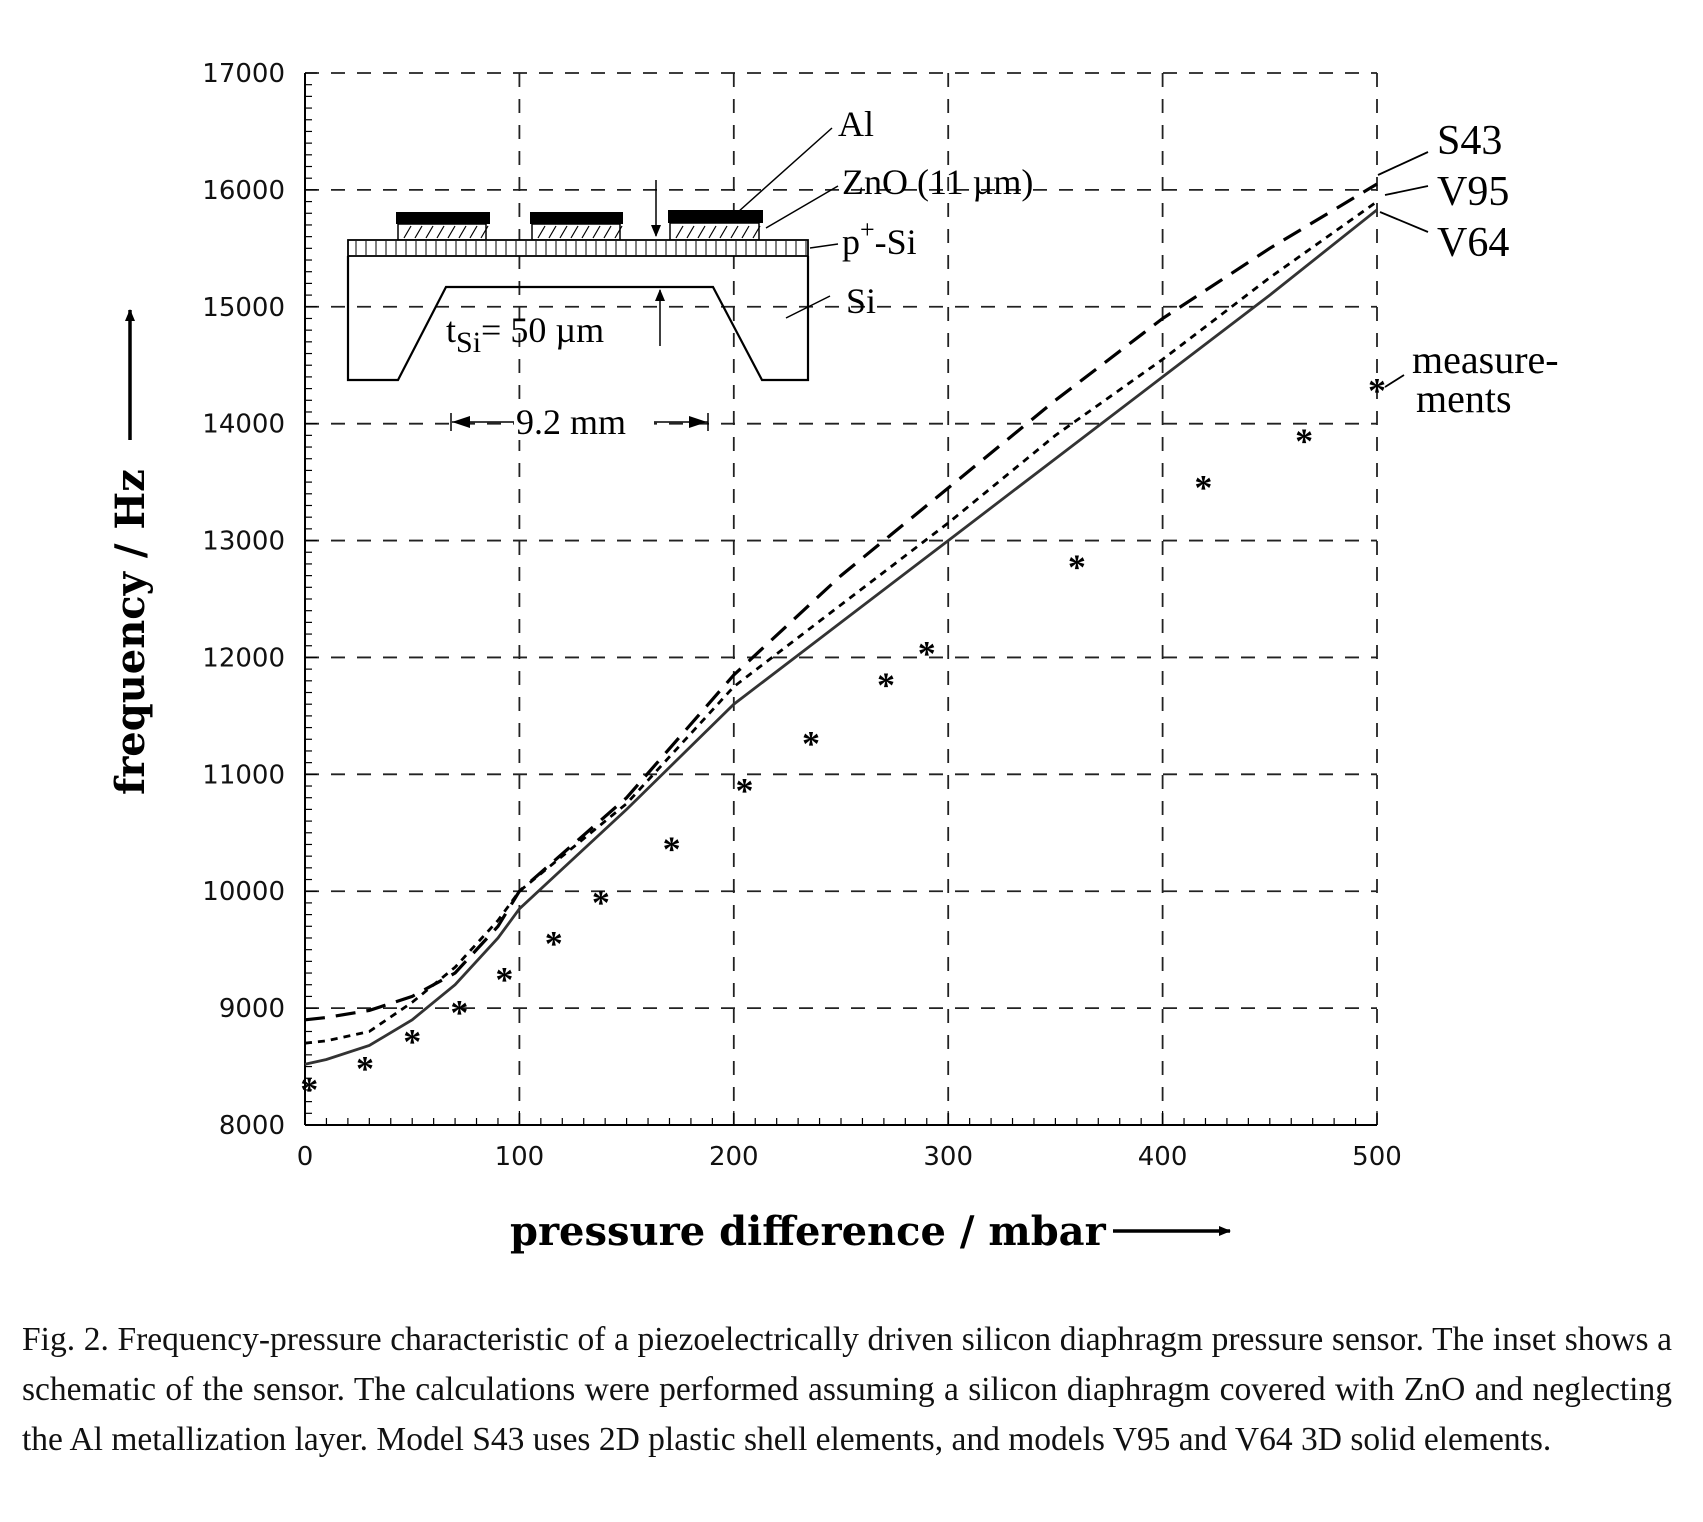 The width and height of the screenshot is (1703, 1522). What do you see at coordinates (1473, 243) in the screenshot?
I see `legend-v64: V64` at bounding box center [1473, 243].